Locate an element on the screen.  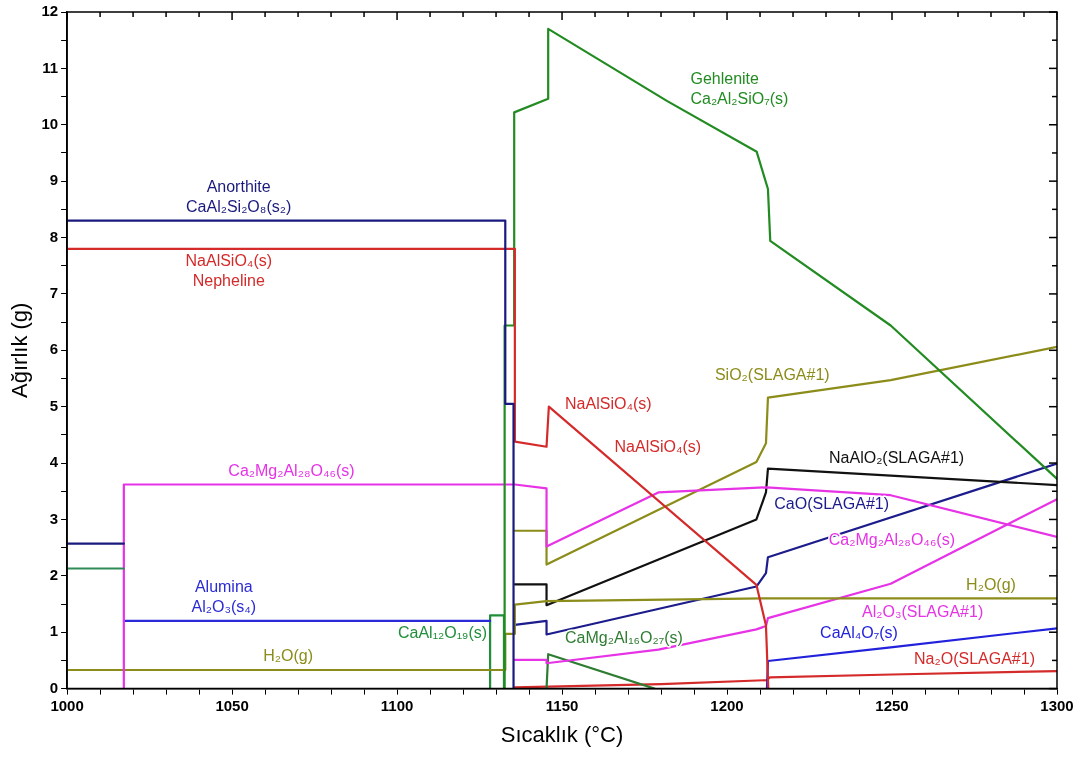
annotation: Na₂O(SLAGA#1) is located at coordinates (974, 659).